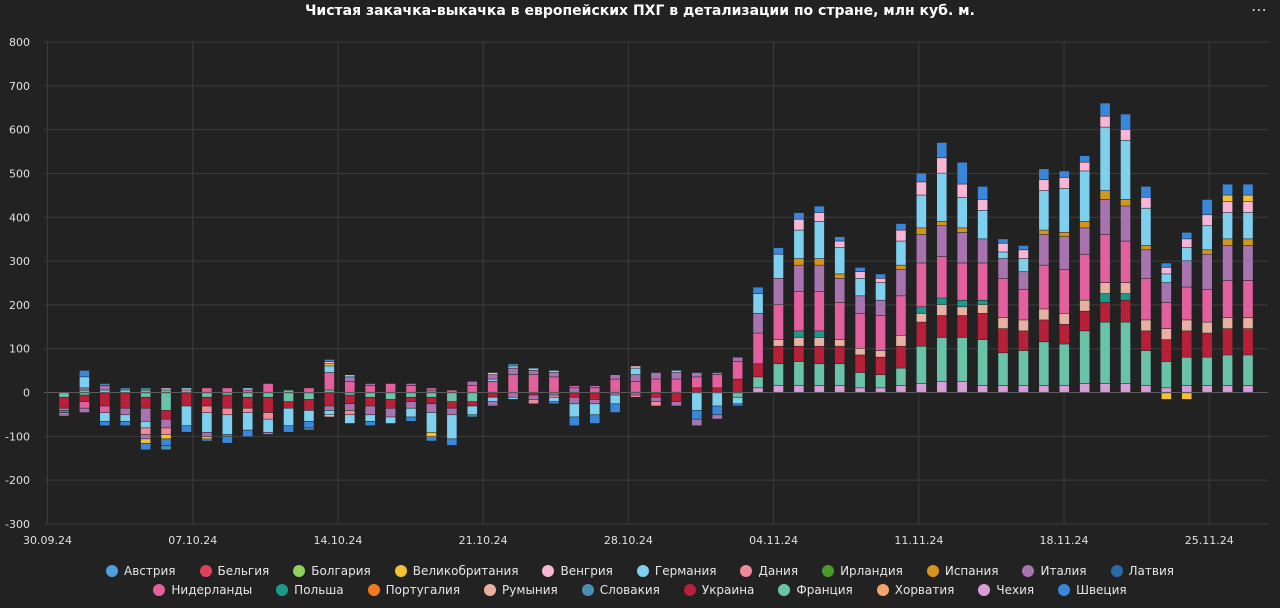  Describe the element at coordinates (234, 570) in the screenshot. I see `legend-item: Бельгия` at that location.